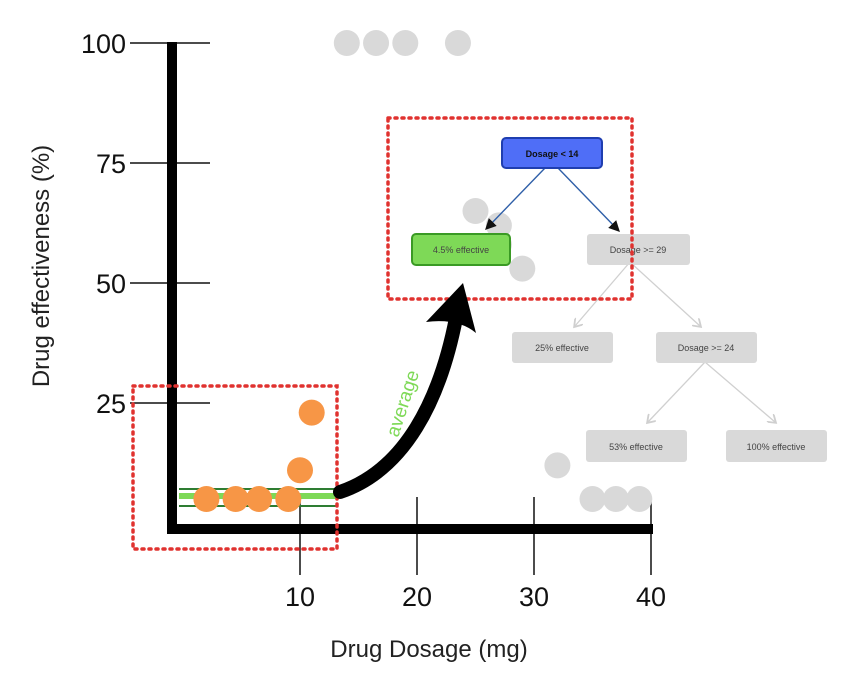  What do you see at coordinates (410, 529) in the screenshot?
I see `x-axis-line` at bounding box center [410, 529].